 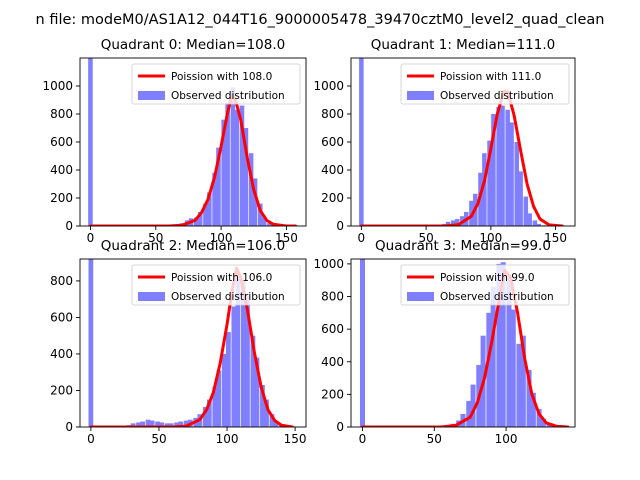 I want to click on quadrant-1-legend: Poission with 111.0 Observed distribution, so click(x=485, y=84).